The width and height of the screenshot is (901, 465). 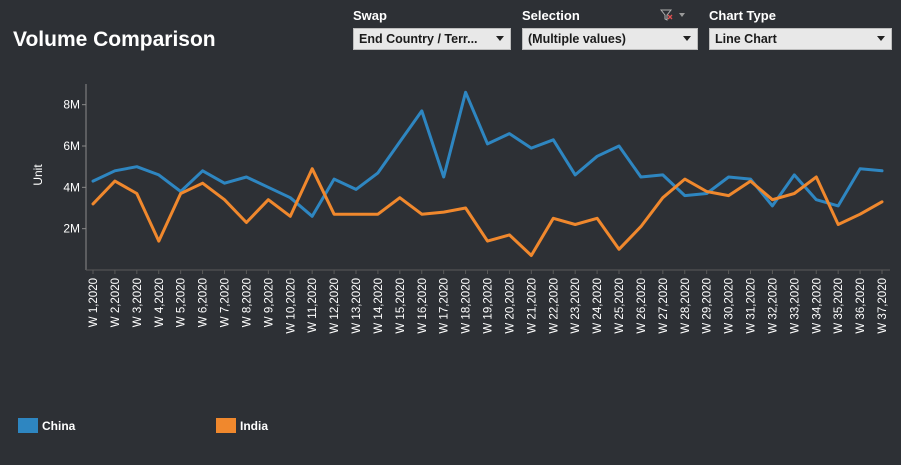 What do you see at coordinates (182, 302) in the screenshot?
I see `x-tick-label: W 5,2020` at bounding box center [182, 302].